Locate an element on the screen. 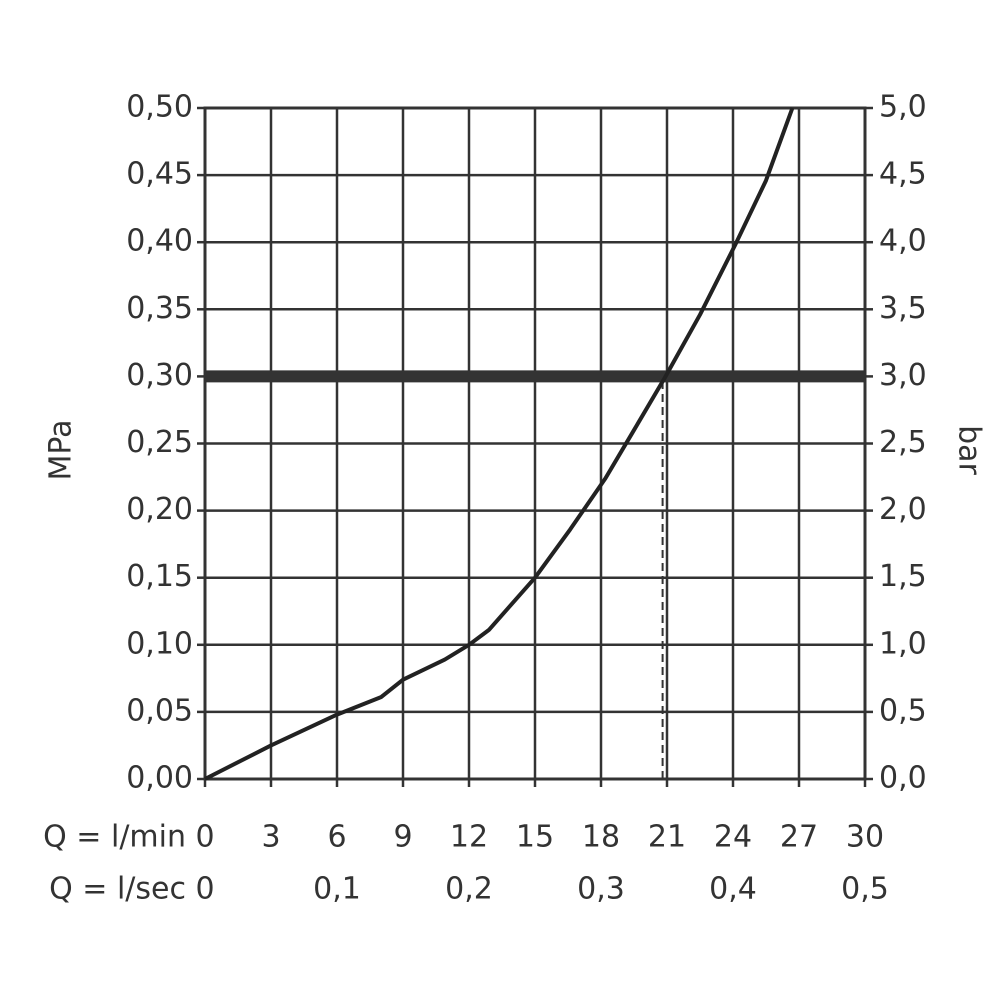  y-tick-label: 0,15 is located at coordinates (159, 576).